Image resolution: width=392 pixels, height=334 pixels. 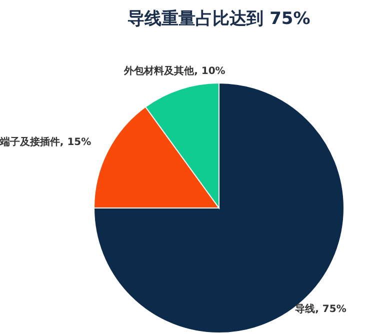 What do you see at coordinates (219, 19) in the screenshot?
I see `chart-title: 导线重量占比达到 75%` at bounding box center [219, 19].